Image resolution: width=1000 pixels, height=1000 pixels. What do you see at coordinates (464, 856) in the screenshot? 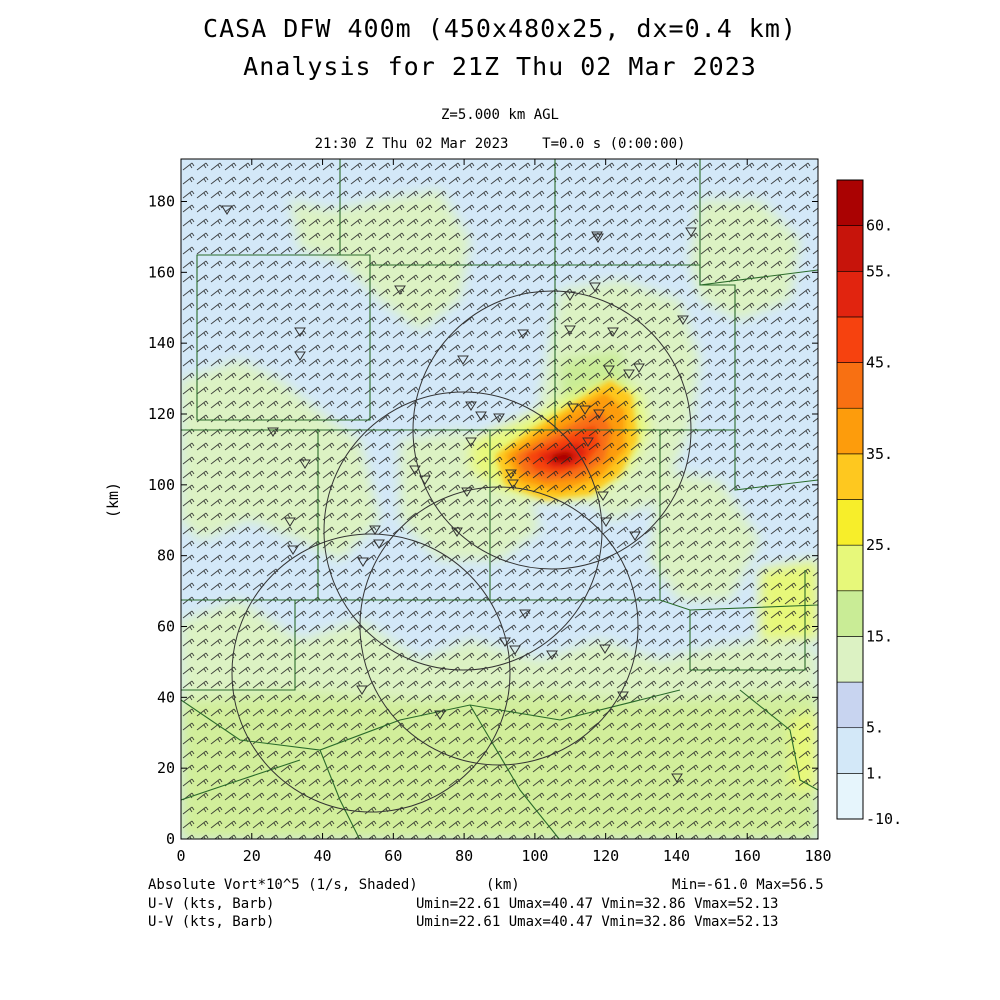
I see `x-tick-label: 80` at bounding box center [464, 856].